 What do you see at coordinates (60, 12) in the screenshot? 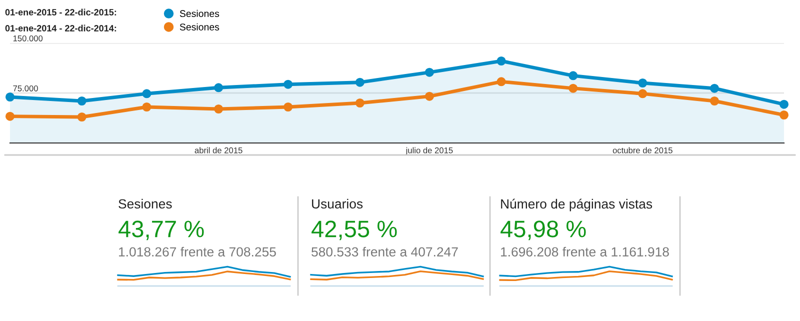
I see `text: 01-ene-2015 - 22-dic-2015:` at bounding box center [60, 12].